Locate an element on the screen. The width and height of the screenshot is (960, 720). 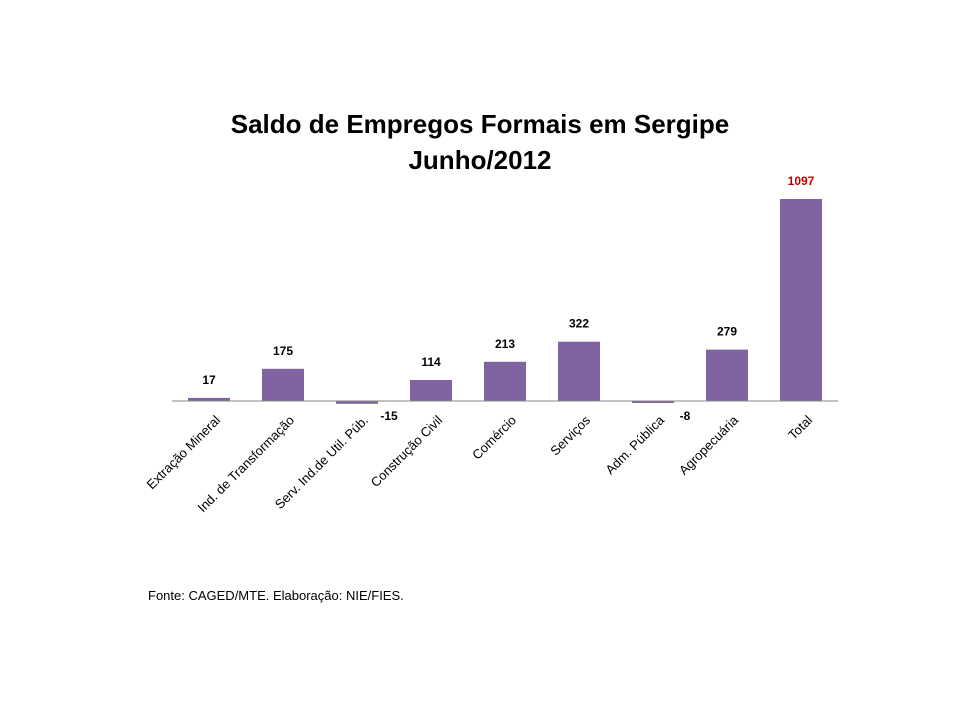
data-label: -8 is located at coordinates (685, 416).